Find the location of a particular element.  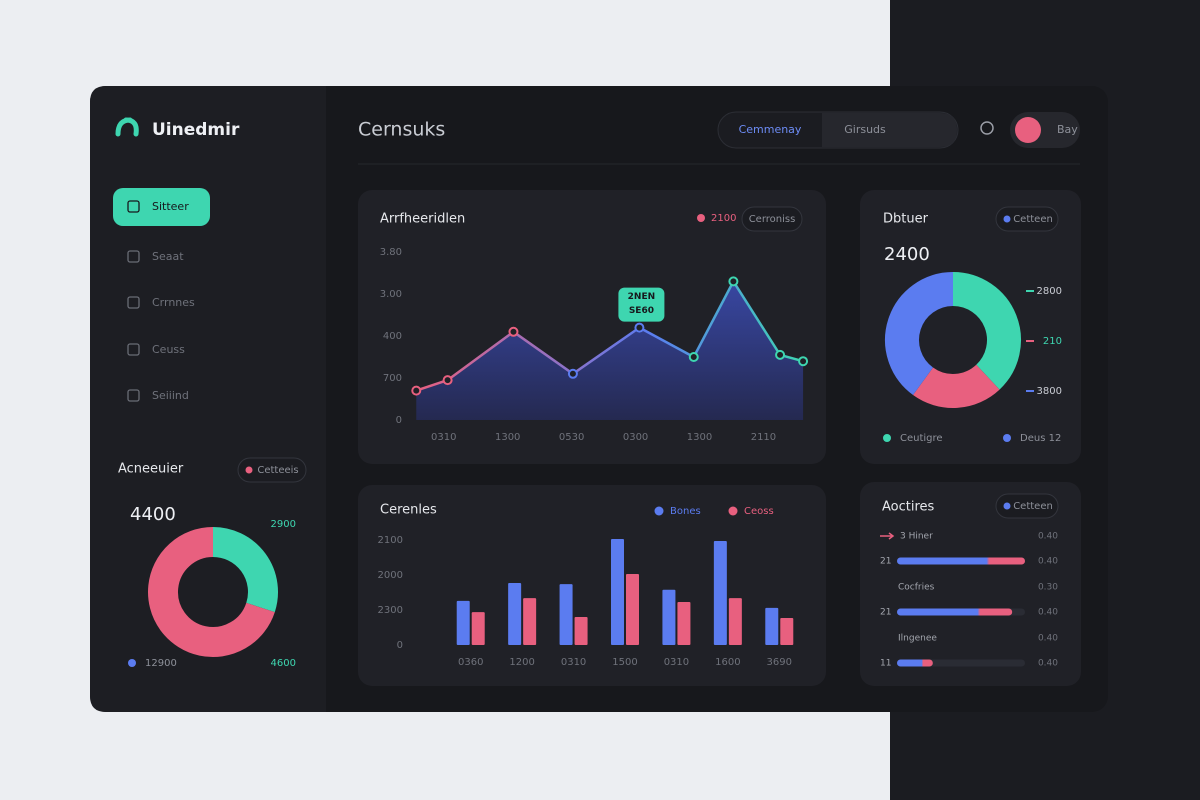

row-label: Cocfries is located at coordinates (916, 588).